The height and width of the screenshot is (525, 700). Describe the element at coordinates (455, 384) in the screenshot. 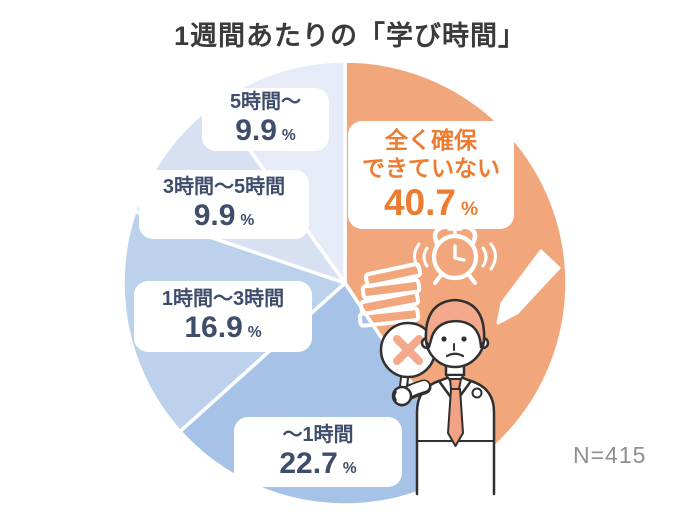

I see `person-tie` at that location.